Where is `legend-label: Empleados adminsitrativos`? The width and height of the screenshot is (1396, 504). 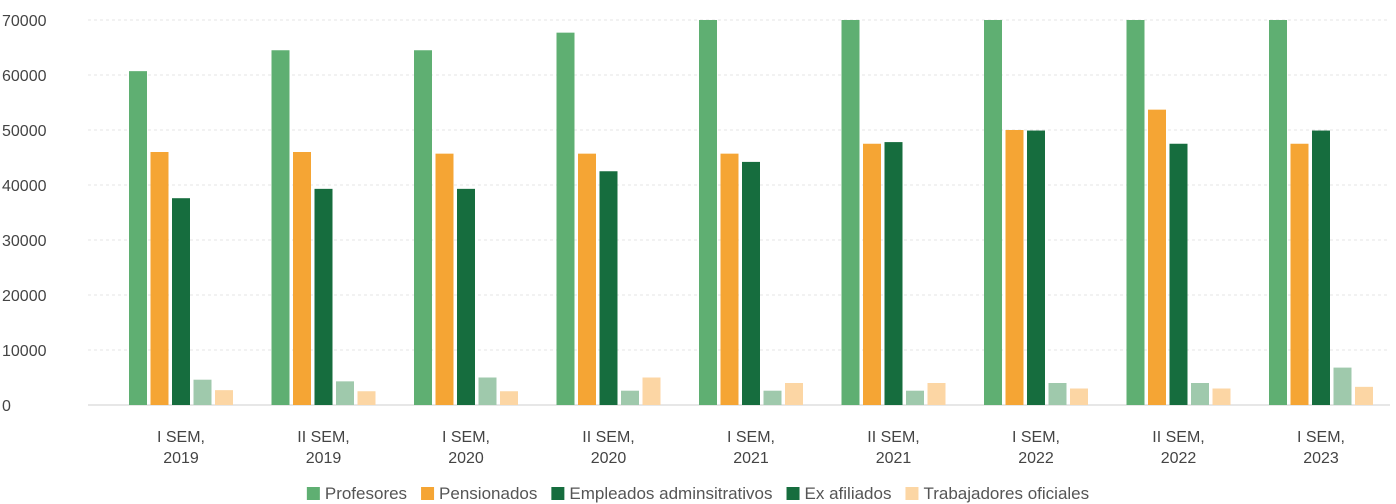 legend-label: Empleados adminsitrativos is located at coordinates (670, 493).